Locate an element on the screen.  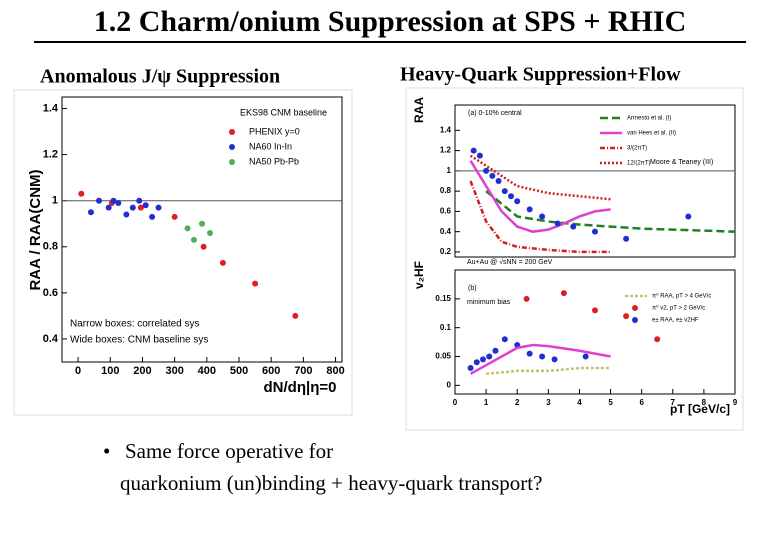
x-tick-label: 1 is located at coordinates (486, 402).